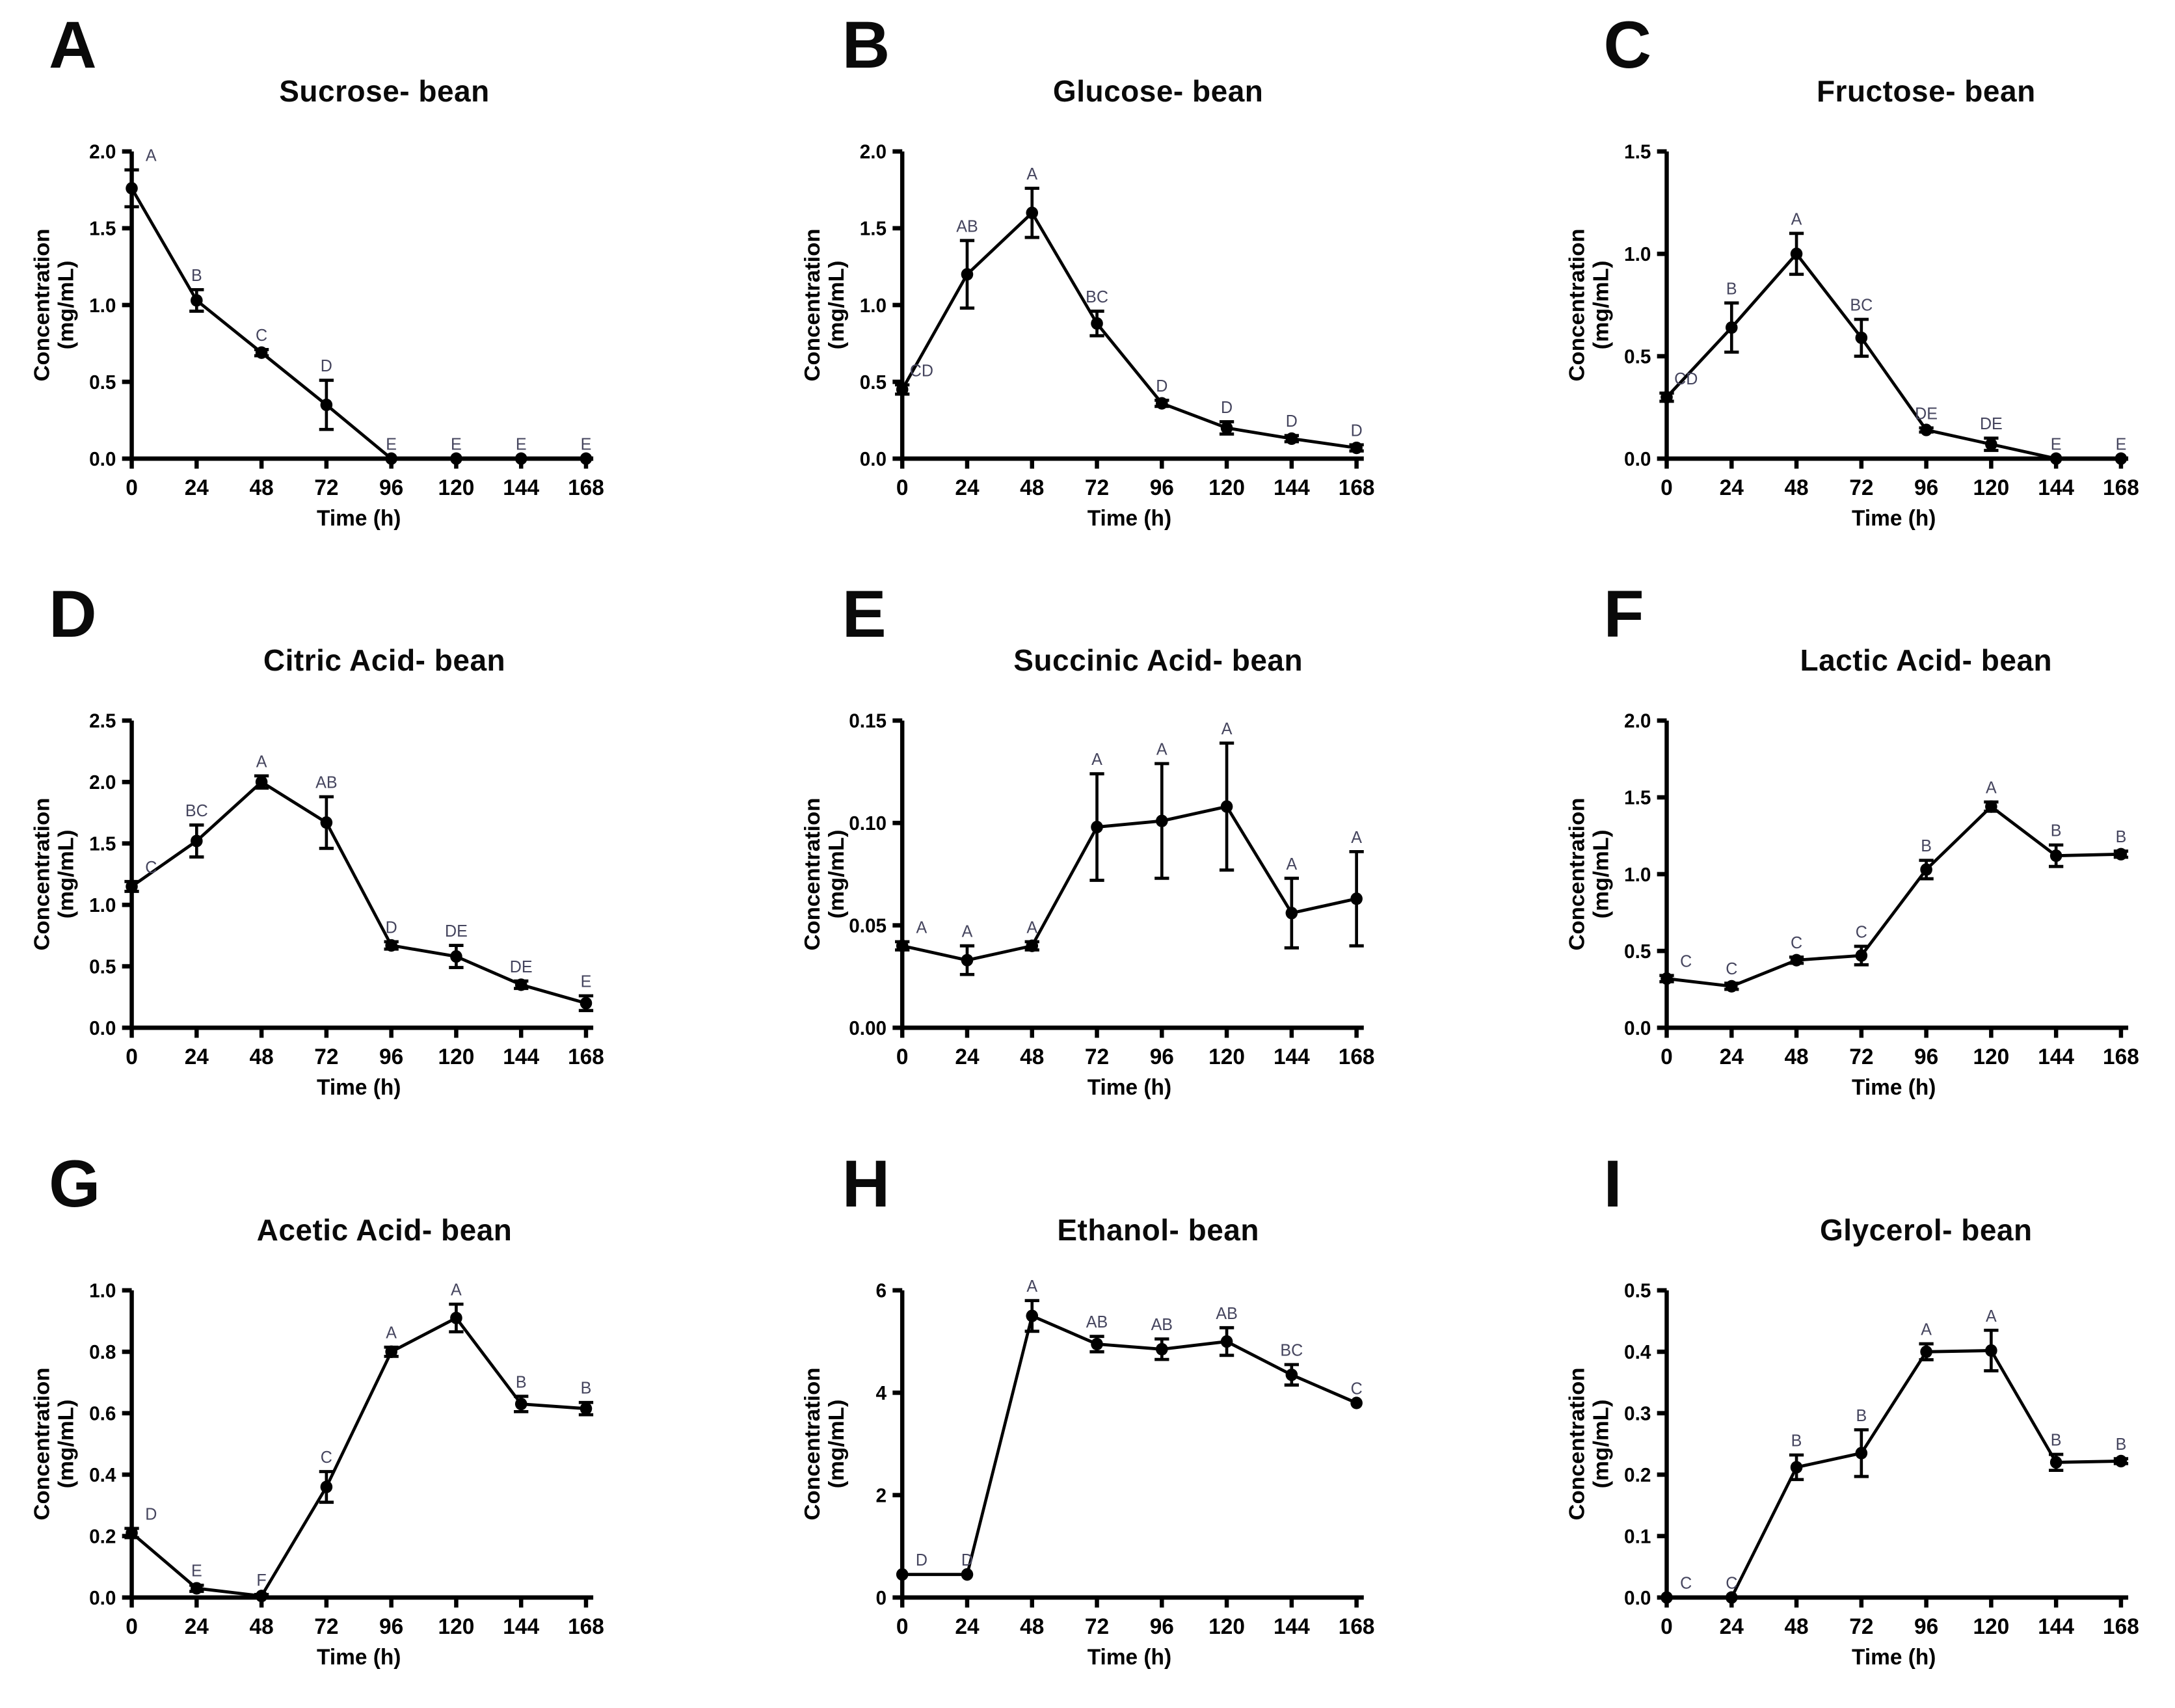  Describe the element at coordinates (102, 1475) in the screenshot. I see `y-tick-label: 0.4` at that location.